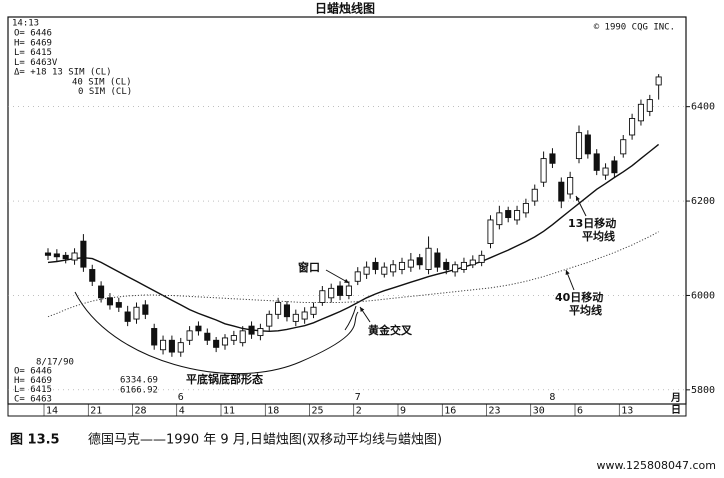  What do you see at coordinates (703, 390) in the screenshot?
I see `y-tick-label: 5800` at bounding box center [703, 390].